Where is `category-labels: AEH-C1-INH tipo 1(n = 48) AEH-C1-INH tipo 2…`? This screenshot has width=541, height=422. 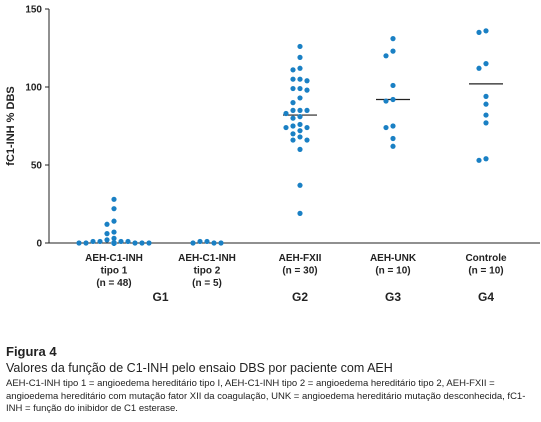
category-labels: AEH-C1-INH tipo 1(n = 48) AEH-C1-INH tipo 2… is located at coordinates (296, 271).